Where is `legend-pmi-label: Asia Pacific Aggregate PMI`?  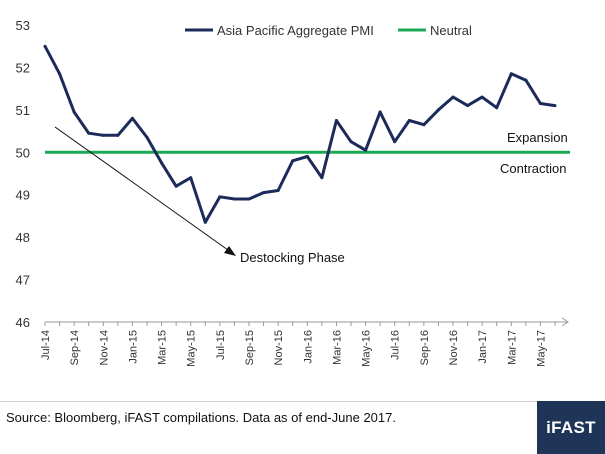
legend-pmi-label: Asia Pacific Aggregate PMI is located at coordinates (295, 30).